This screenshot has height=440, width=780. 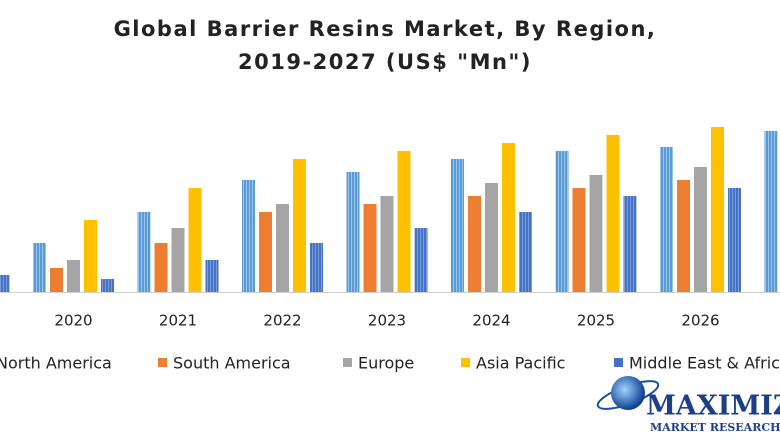 I want to click on legend-label: North America, so click(x=56, y=363).